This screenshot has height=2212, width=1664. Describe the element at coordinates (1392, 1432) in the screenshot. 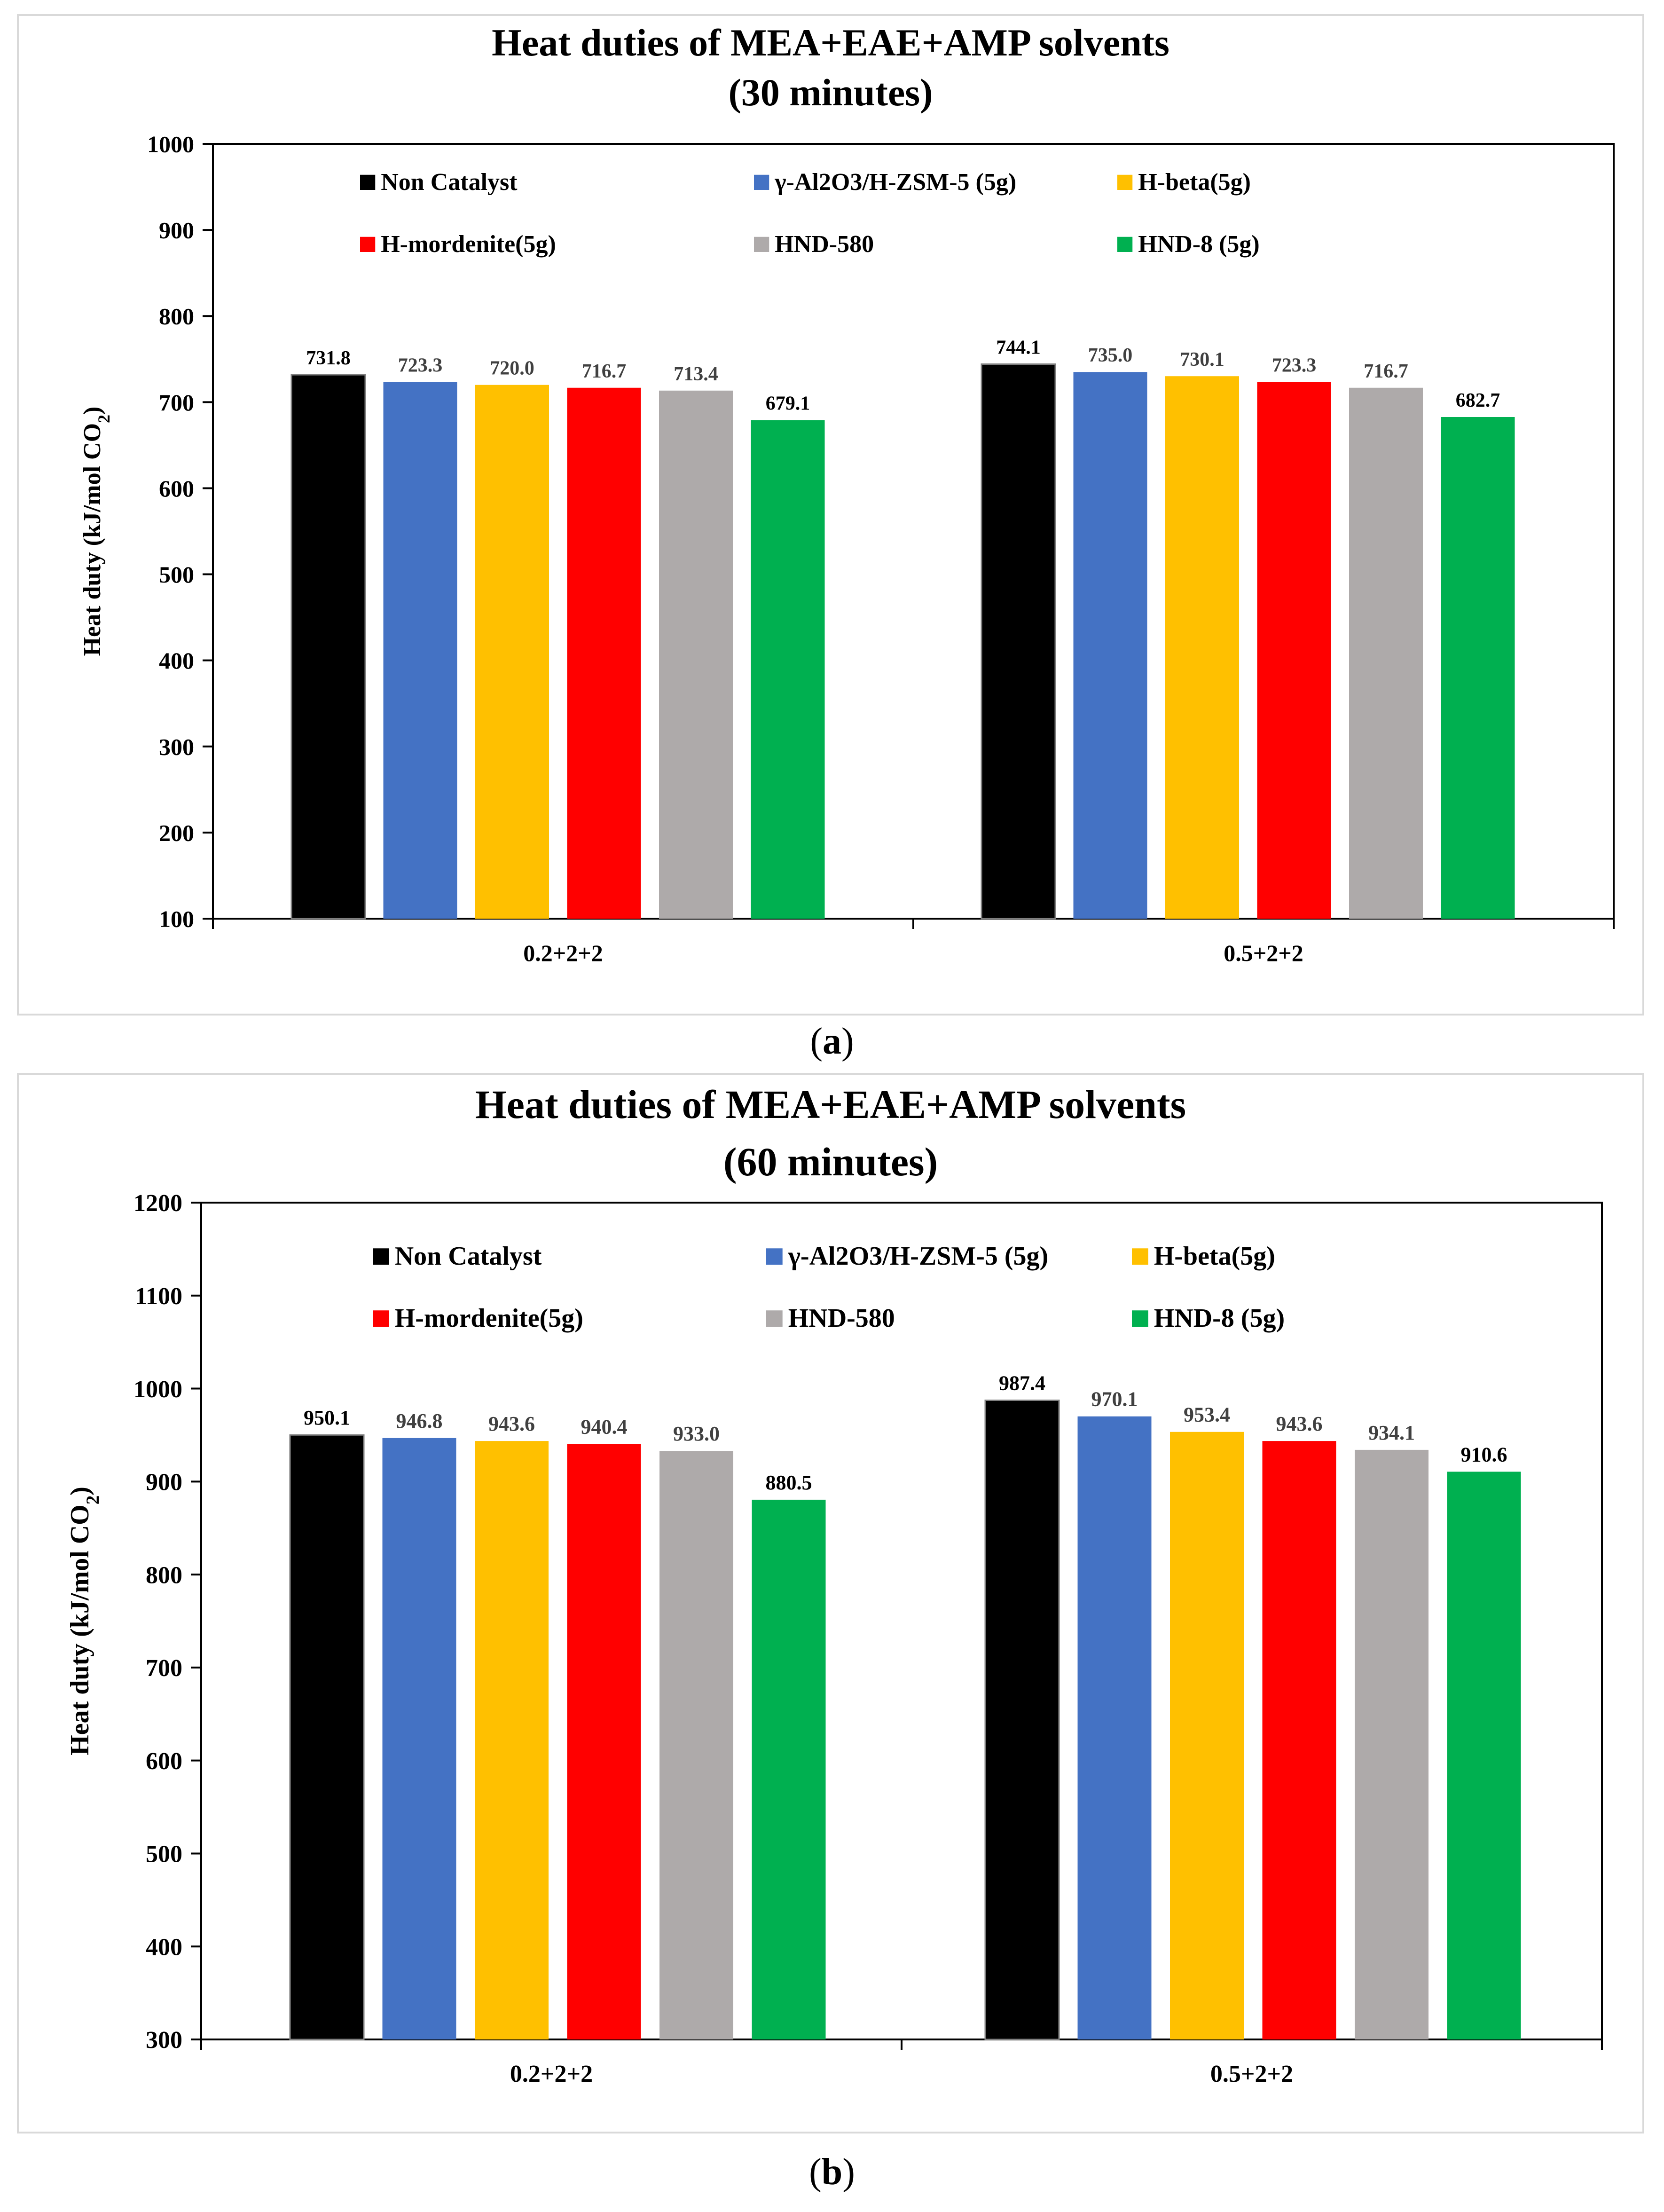

I see `data-label: 934.1` at that location.